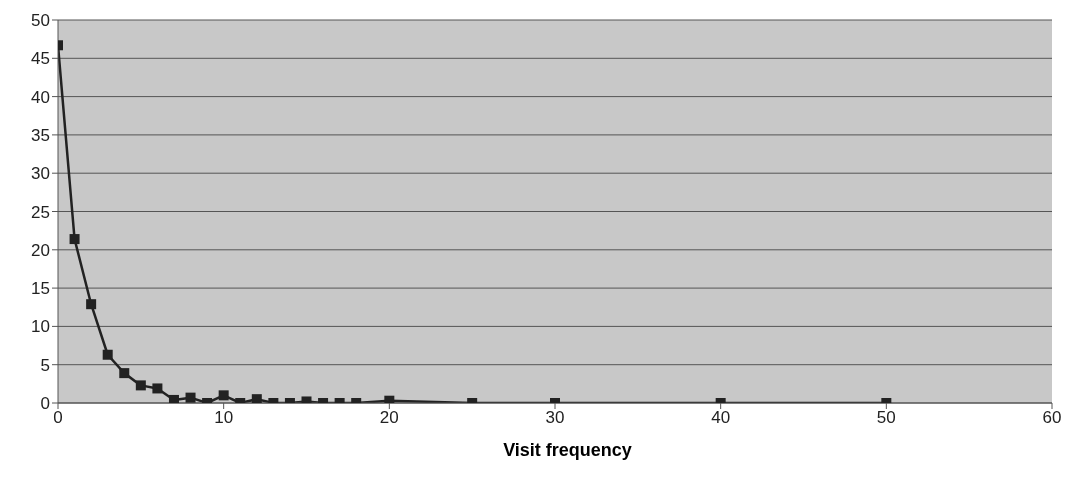 This screenshot has width=1085, height=493. I want to click on x-tick-label: 60, so click(1052, 418).